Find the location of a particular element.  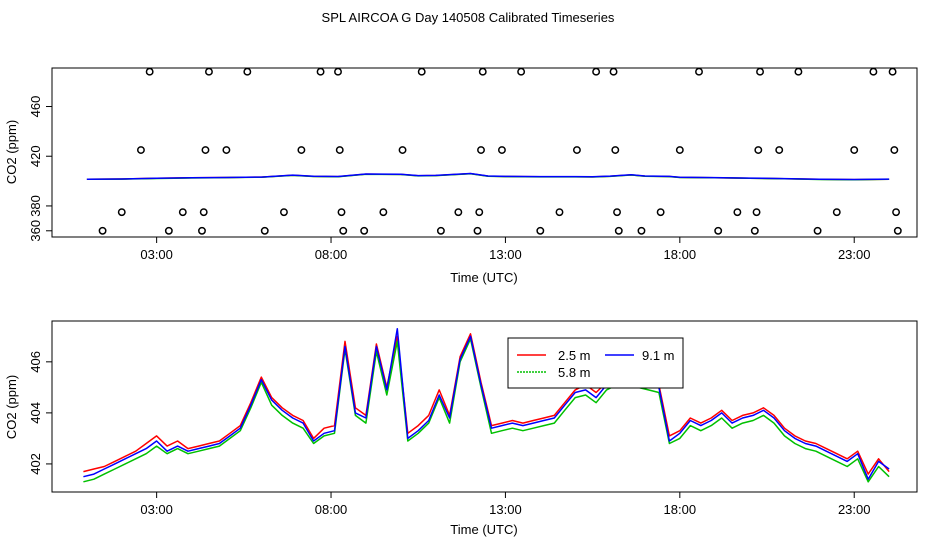

panel-bottom-xticks: 03:00 08:00 13:00 18:00 23:00 is located at coordinates (505, 504).